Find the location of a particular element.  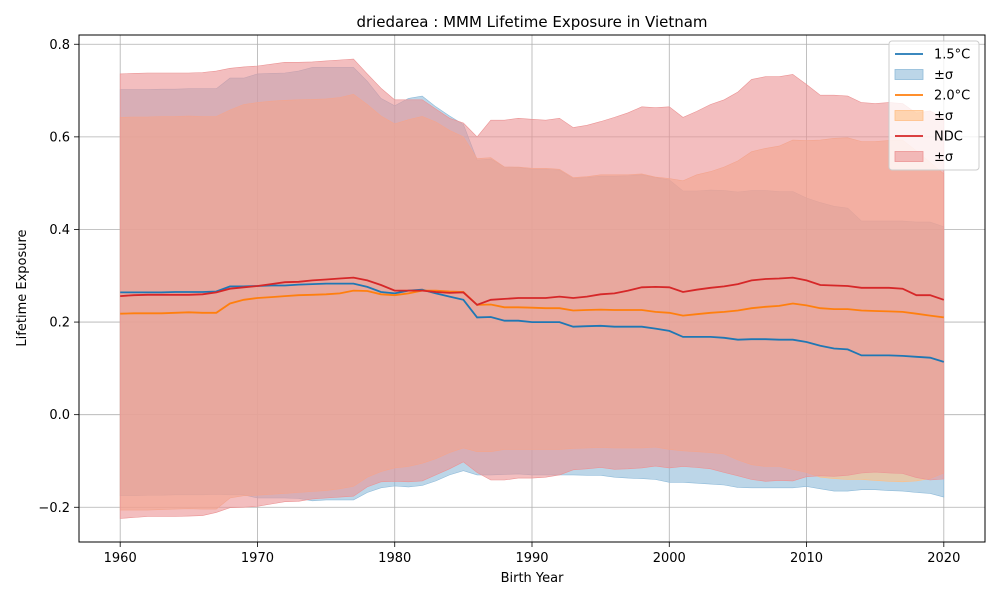

x-tick-label: 1990 is located at coordinates (531, 558).